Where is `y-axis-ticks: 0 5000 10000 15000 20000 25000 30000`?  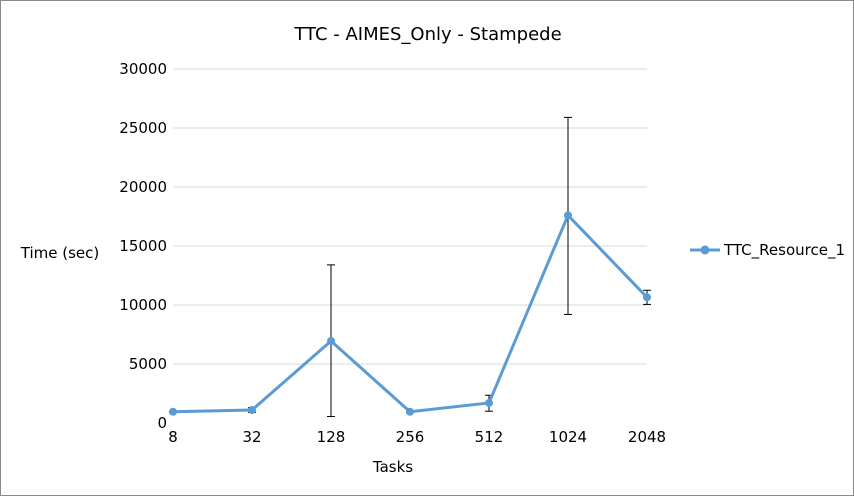 y-axis-ticks: 0 5000 10000 15000 20000 25000 30000 is located at coordinates (143, 246).